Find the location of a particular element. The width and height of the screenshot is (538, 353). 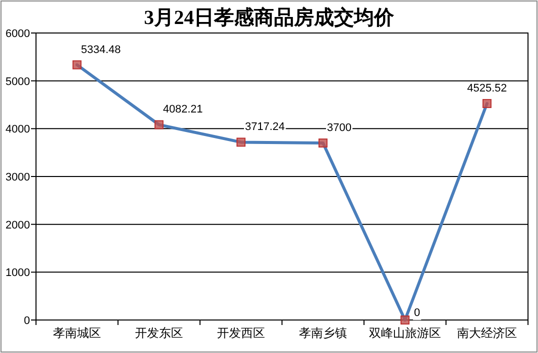

title: 3月24日孝感商品房成交均价 is located at coordinates (269, 18).